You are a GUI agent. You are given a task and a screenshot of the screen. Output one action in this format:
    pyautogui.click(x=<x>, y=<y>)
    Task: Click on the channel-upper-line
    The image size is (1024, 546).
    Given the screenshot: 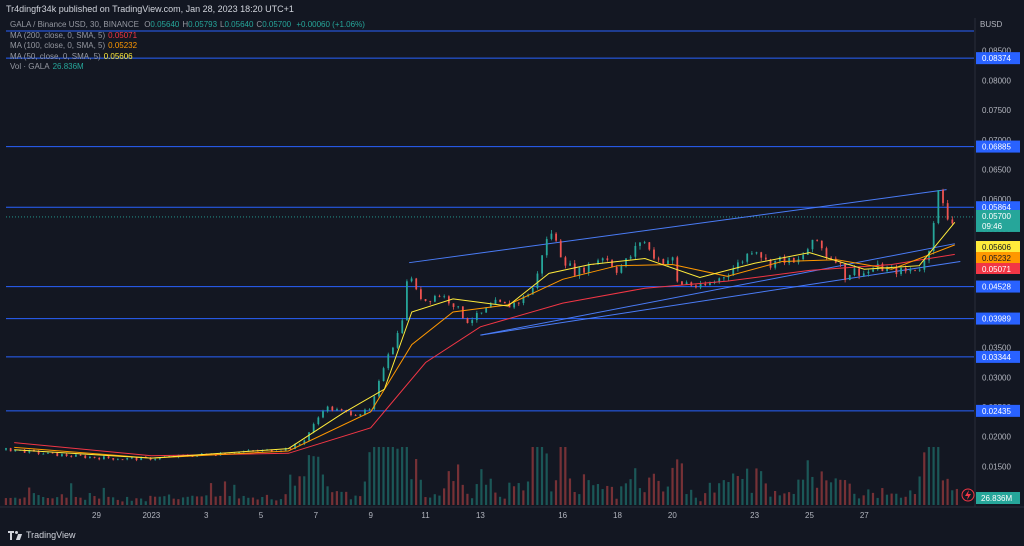 What is the action you would take?
    pyautogui.click(x=678, y=226)
    